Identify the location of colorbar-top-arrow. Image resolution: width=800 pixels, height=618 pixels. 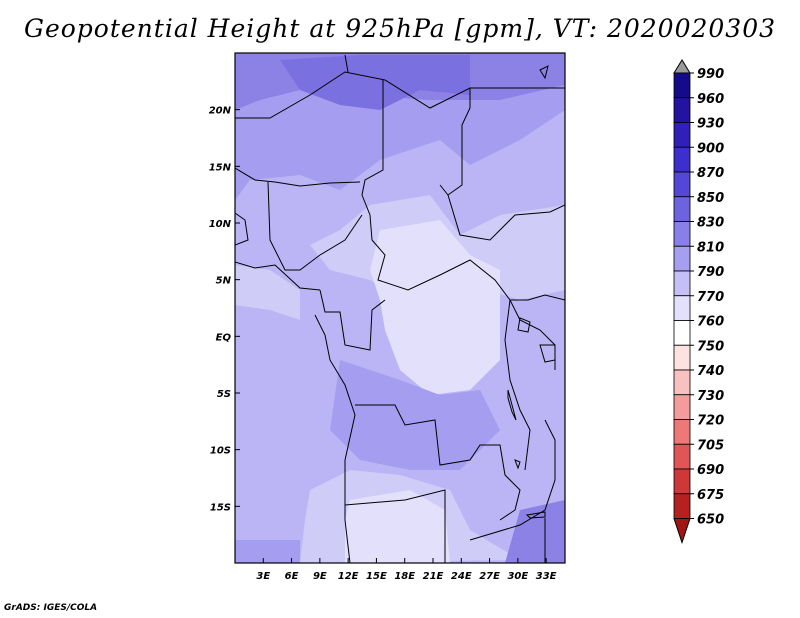
(682, 66).